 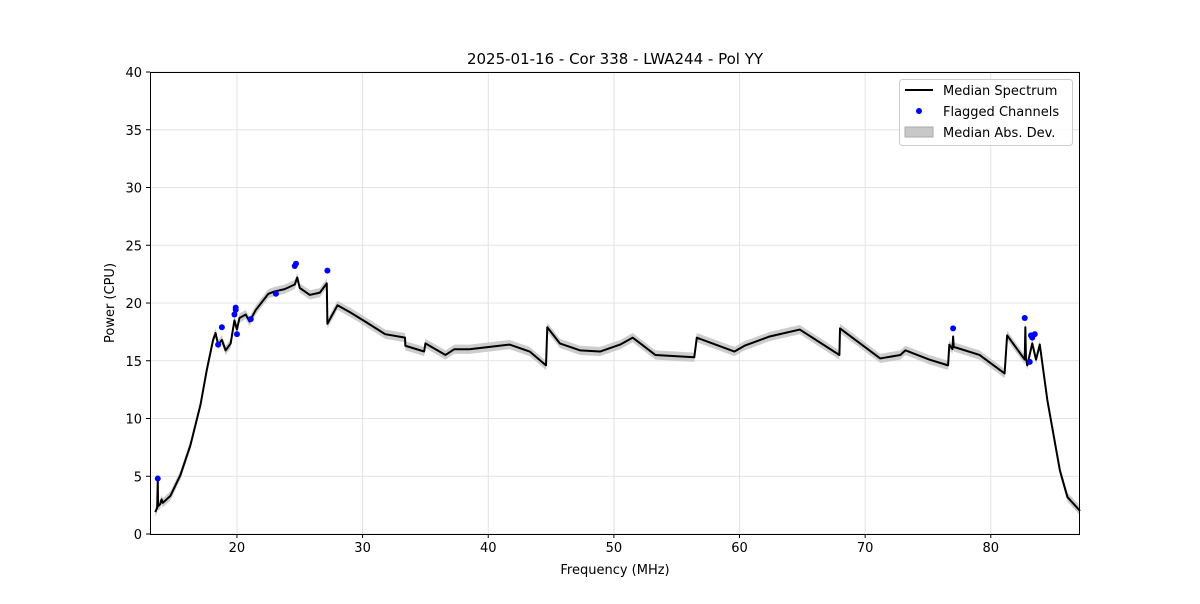 What do you see at coordinates (488, 548) in the screenshot?
I see `x-tick-label: 40` at bounding box center [488, 548].